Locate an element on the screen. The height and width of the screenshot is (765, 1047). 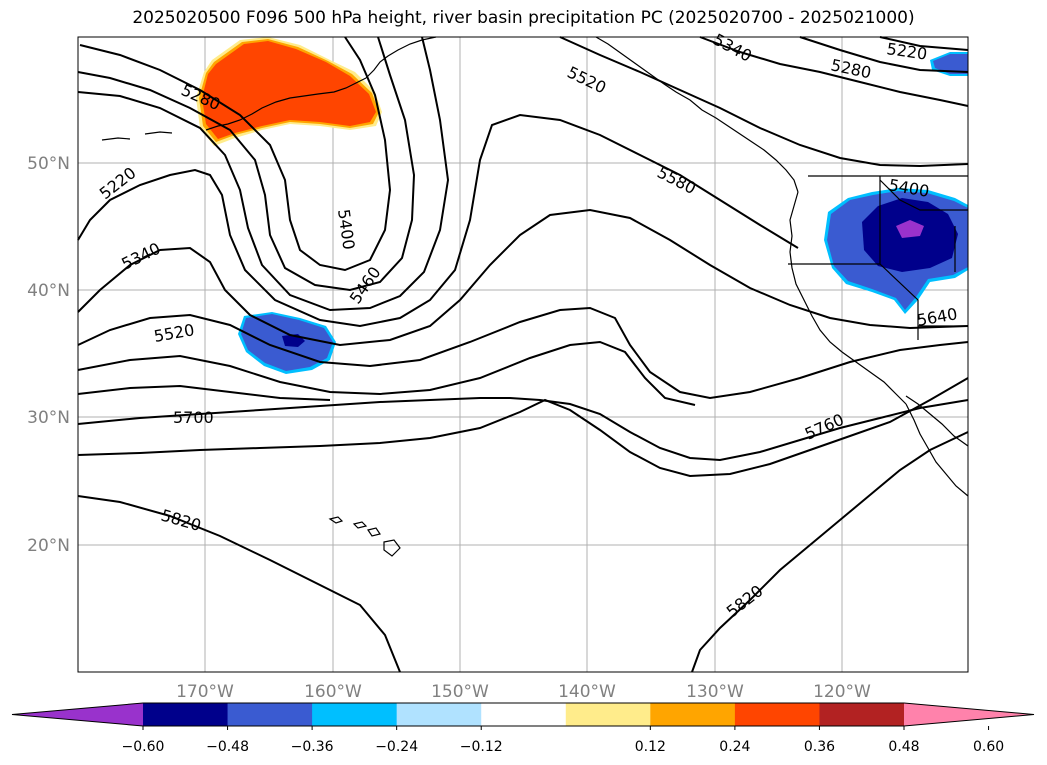
lat-tick-label: 40°N is located at coordinates (48, 291).